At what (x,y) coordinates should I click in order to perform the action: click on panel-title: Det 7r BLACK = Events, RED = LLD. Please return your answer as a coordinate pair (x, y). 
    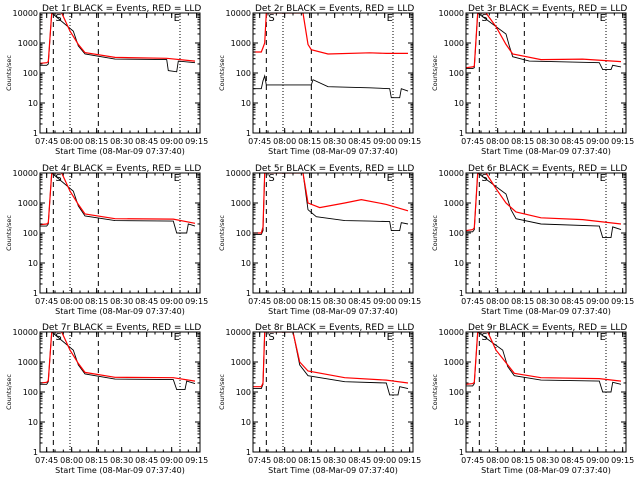
    Looking at the image, I should click on (121, 328).